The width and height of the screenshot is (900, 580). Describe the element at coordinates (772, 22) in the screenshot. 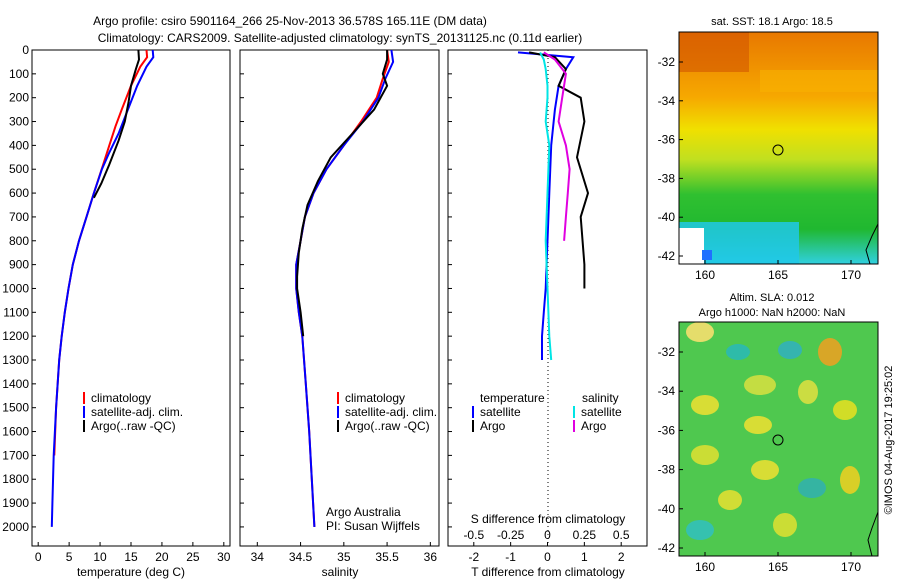

I see `sst-map-title: sat. SST: 18.1 Argo: 18.5` at that location.